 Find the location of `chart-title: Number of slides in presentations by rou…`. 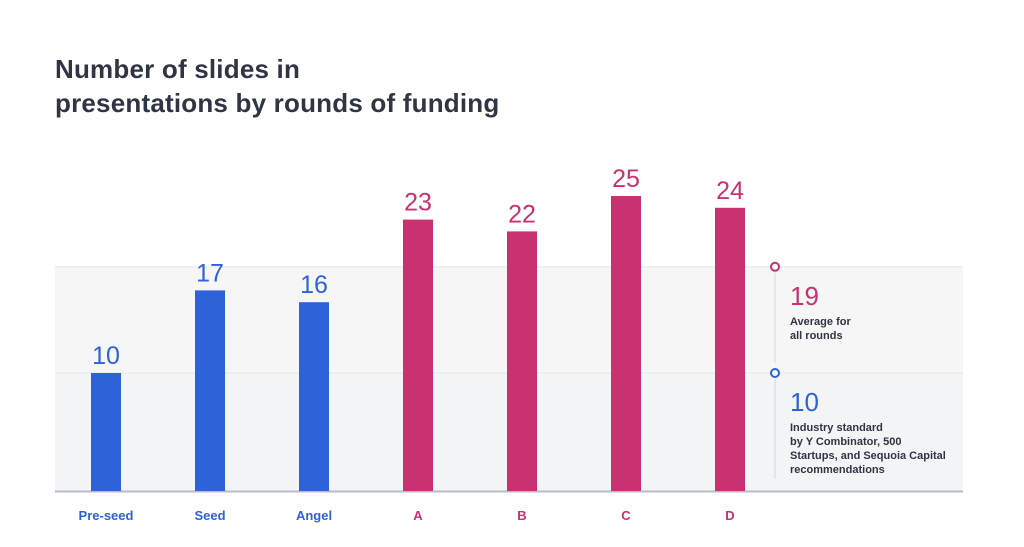

chart-title: Number of slides in presentations by rou… is located at coordinates (277, 86).